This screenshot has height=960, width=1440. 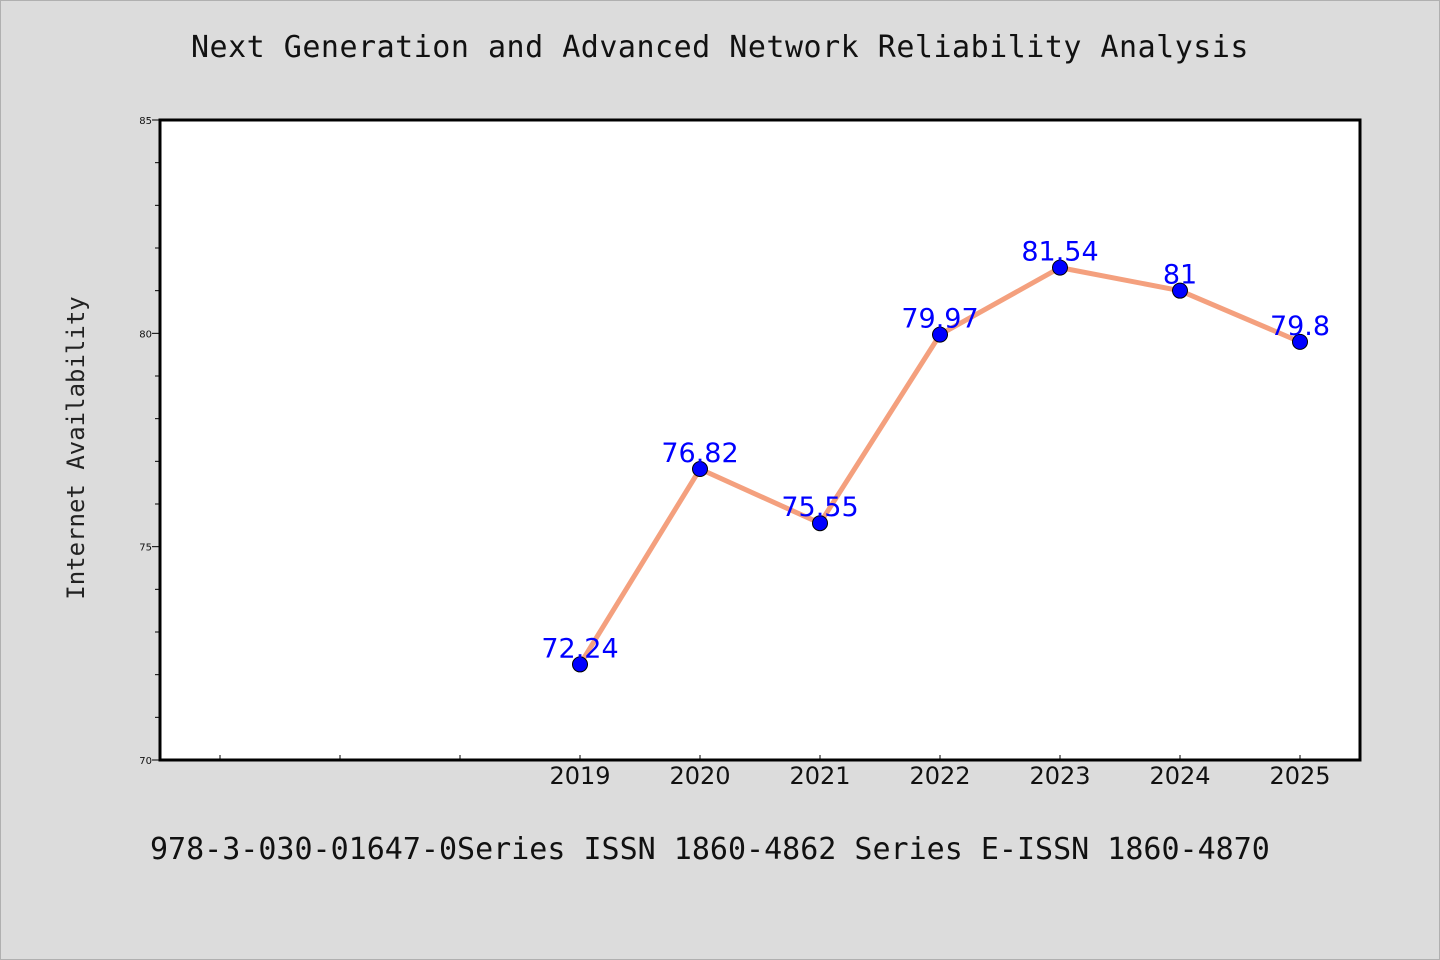 I want to click on x-tick-label: 2020, so click(x=699, y=776).